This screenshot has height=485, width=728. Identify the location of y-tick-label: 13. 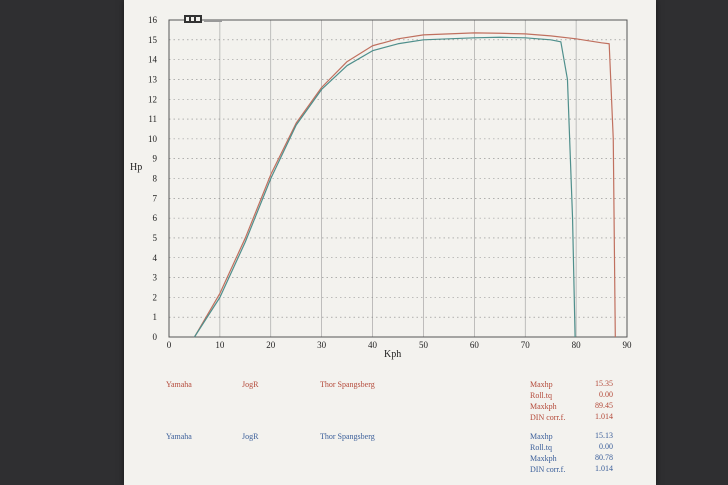
(153, 79).